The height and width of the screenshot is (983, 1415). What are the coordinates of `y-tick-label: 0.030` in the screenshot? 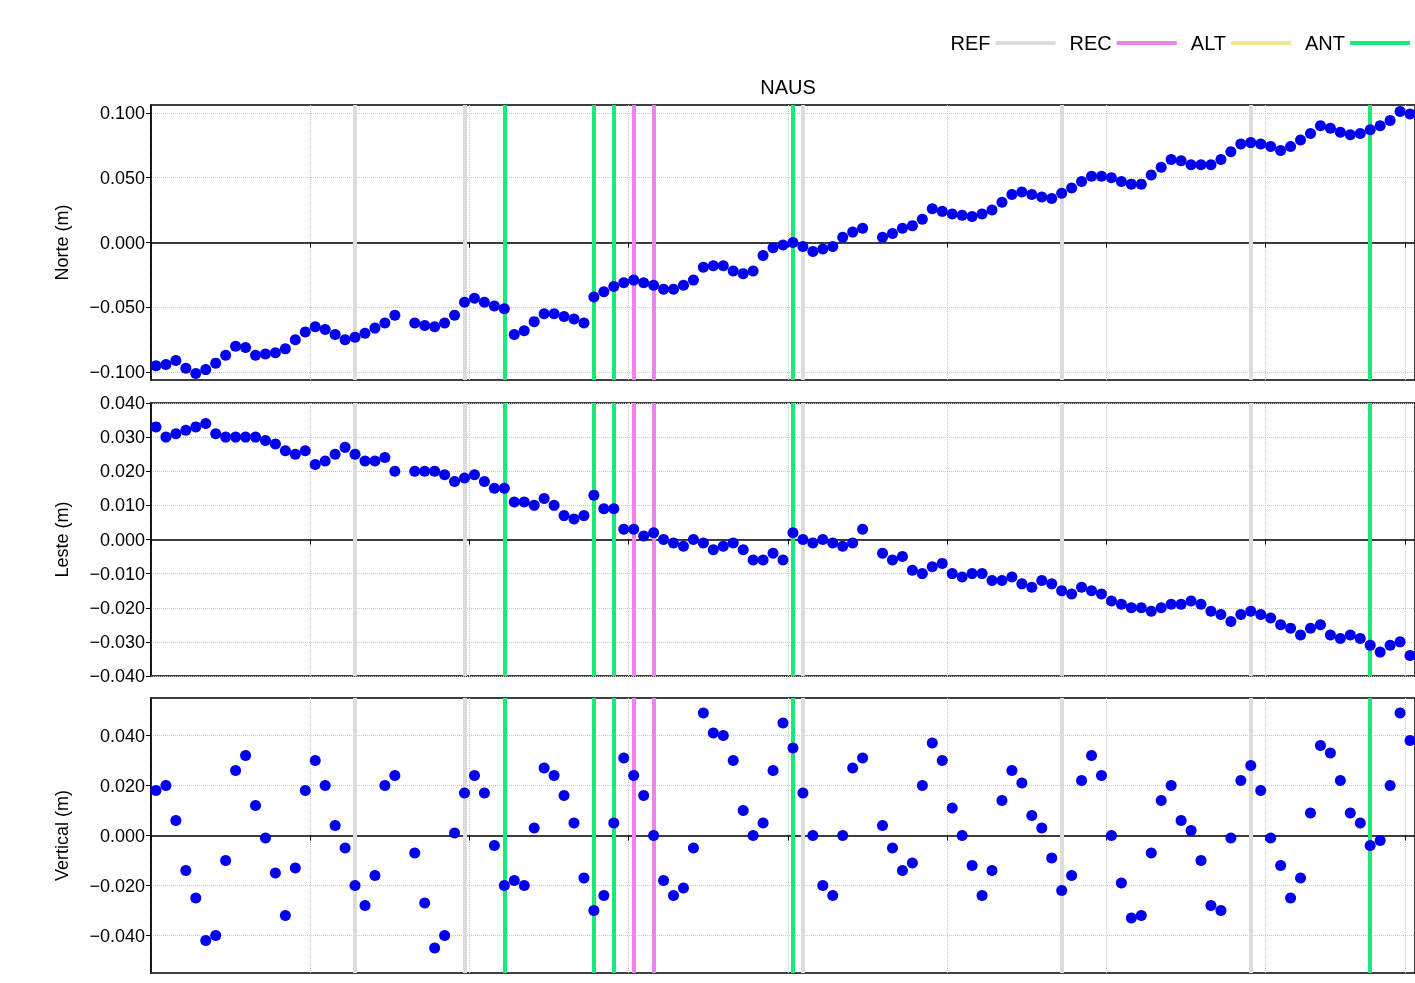 It's located at (122, 437).